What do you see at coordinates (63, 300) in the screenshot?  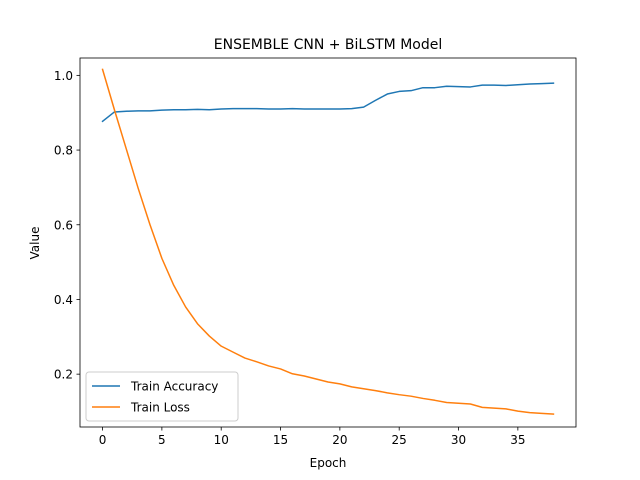 I see `y-tick-label: 0.4` at bounding box center [63, 300].